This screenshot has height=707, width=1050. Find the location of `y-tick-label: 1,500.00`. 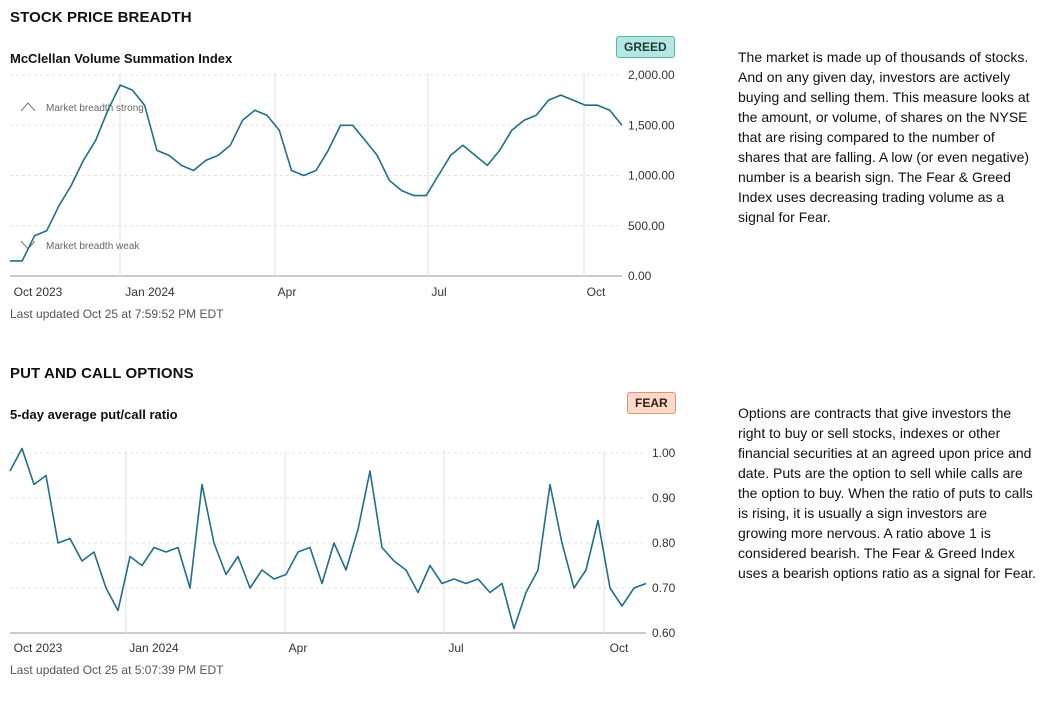

y-tick-label: 1,500.00 is located at coordinates (651, 125).